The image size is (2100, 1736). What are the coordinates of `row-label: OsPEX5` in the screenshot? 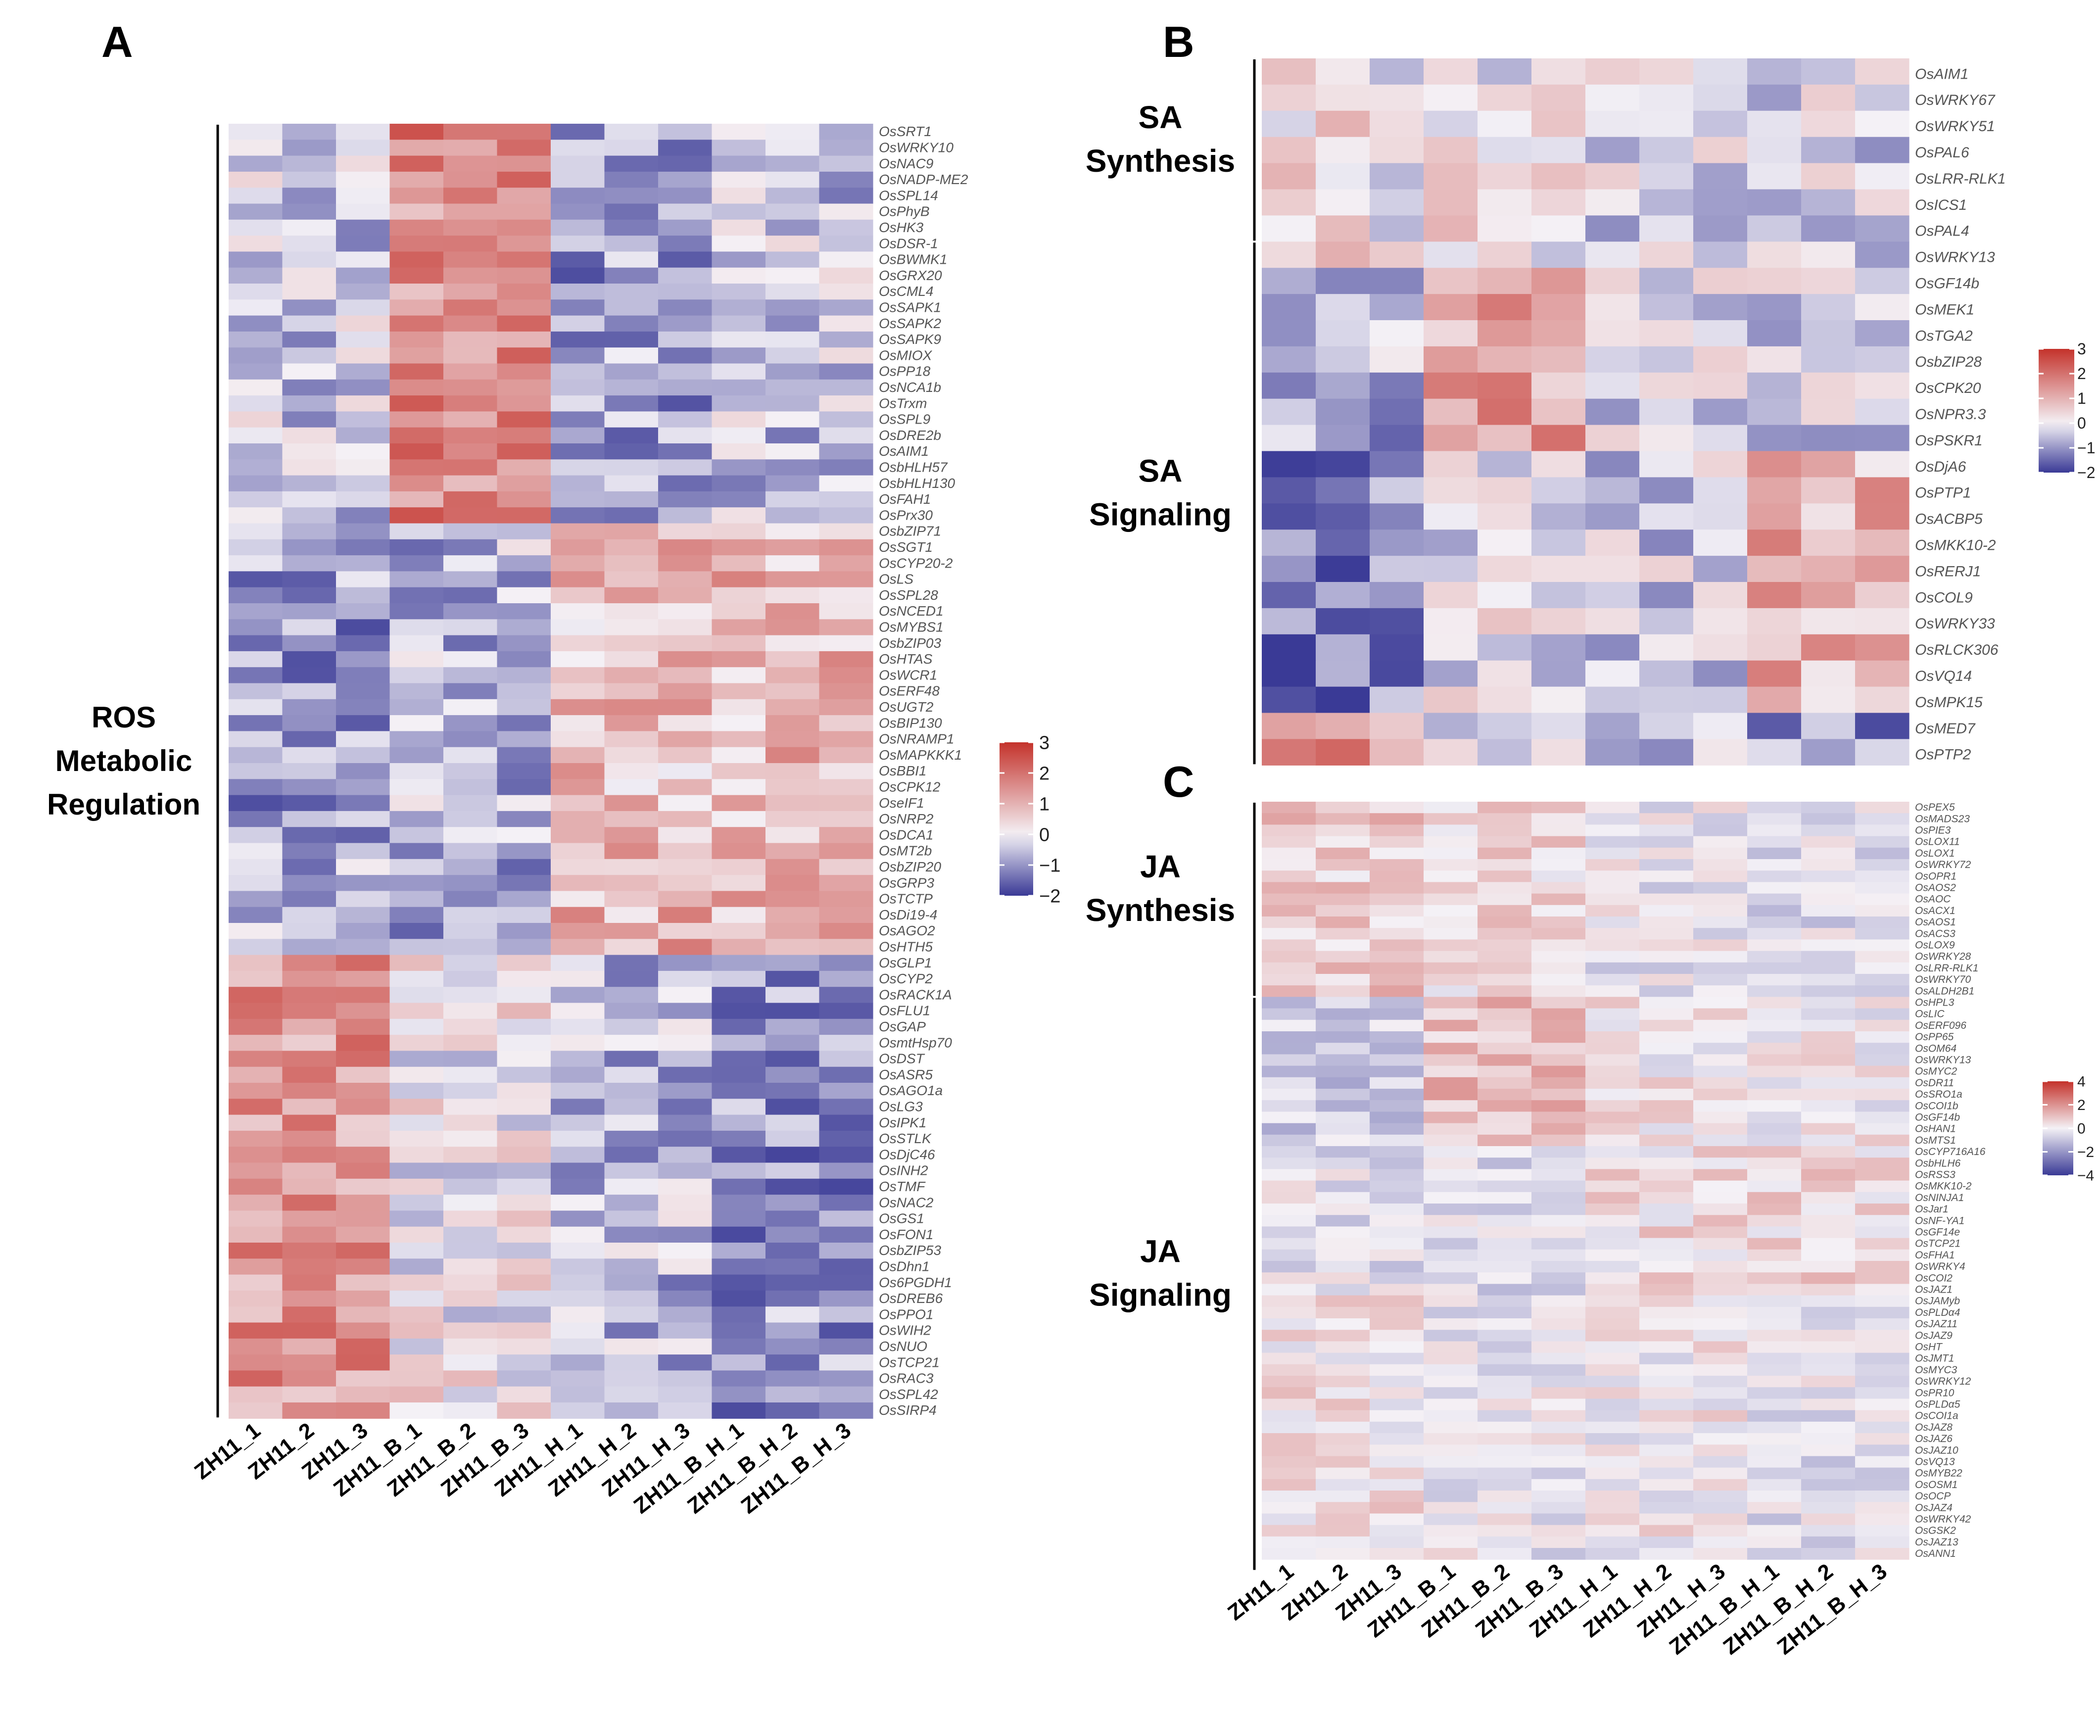 It's located at (1935, 807).